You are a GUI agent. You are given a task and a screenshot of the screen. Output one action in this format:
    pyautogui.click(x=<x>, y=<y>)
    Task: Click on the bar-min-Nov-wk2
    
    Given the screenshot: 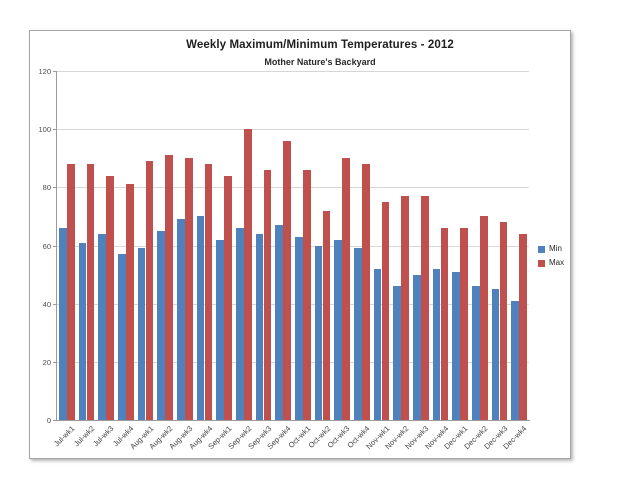 What is the action you would take?
    pyautogui.click(x=397, y=353)
    